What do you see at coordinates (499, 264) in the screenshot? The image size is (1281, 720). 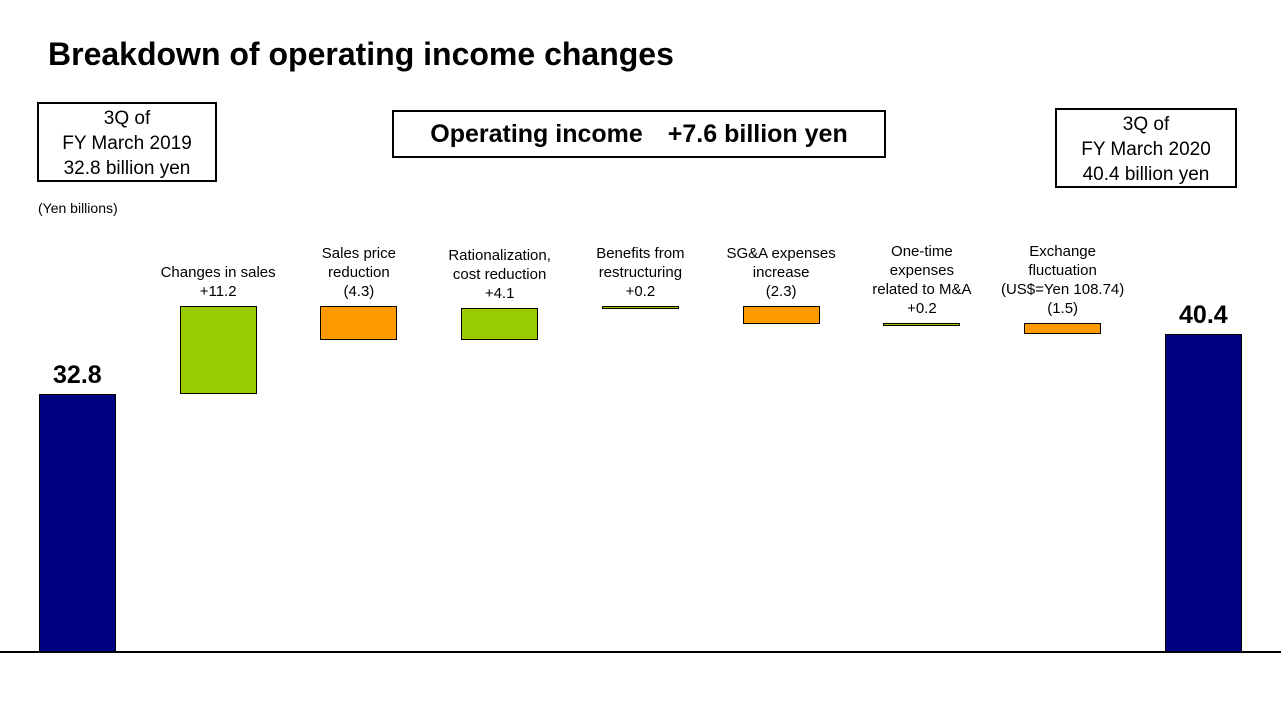 I see `category-label: Rationalization, cost reduction` at bounding box center [499, 264].